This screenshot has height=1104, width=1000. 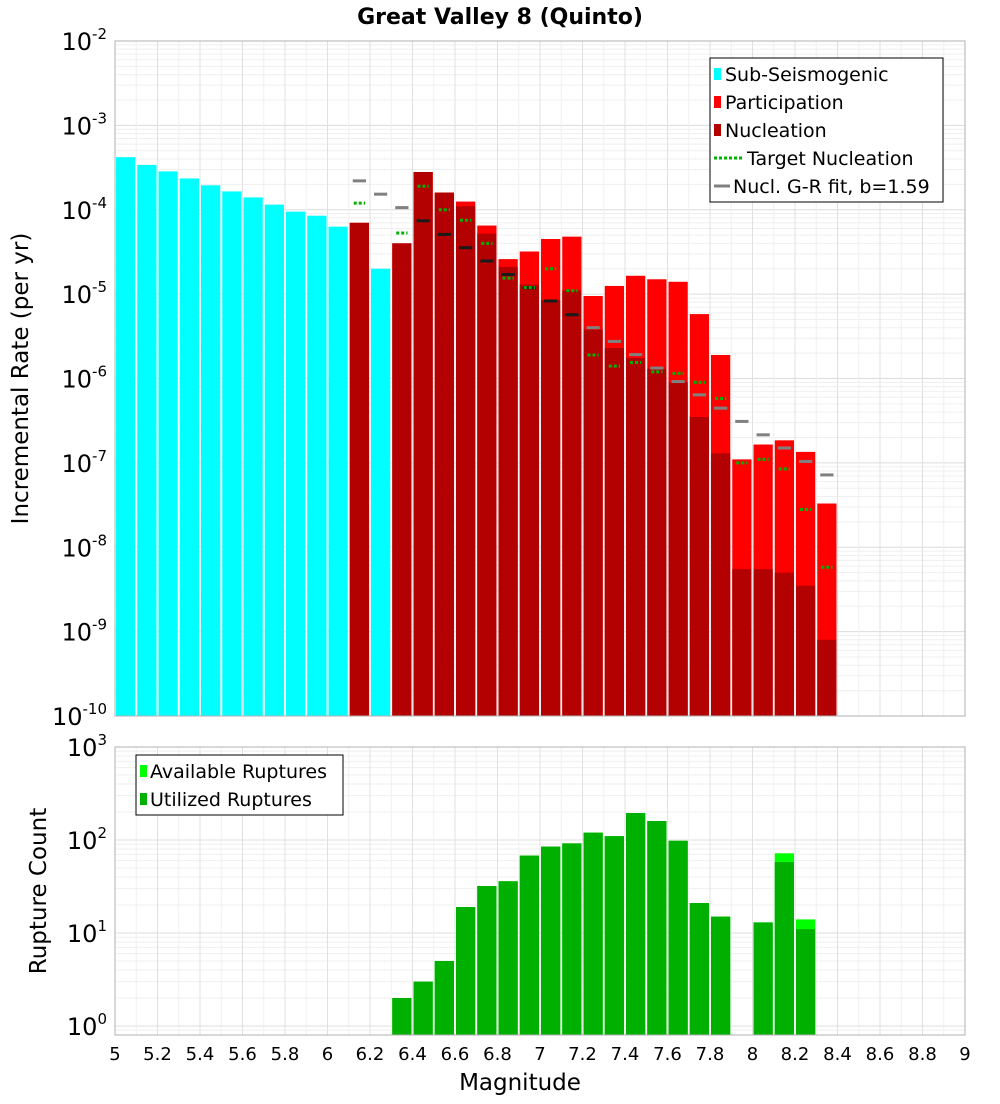 What do you see at coordinates (84, 209) in the screenshot?
I see `y-tick-label: 10⁻⁴` at bounding box center [84, 209].